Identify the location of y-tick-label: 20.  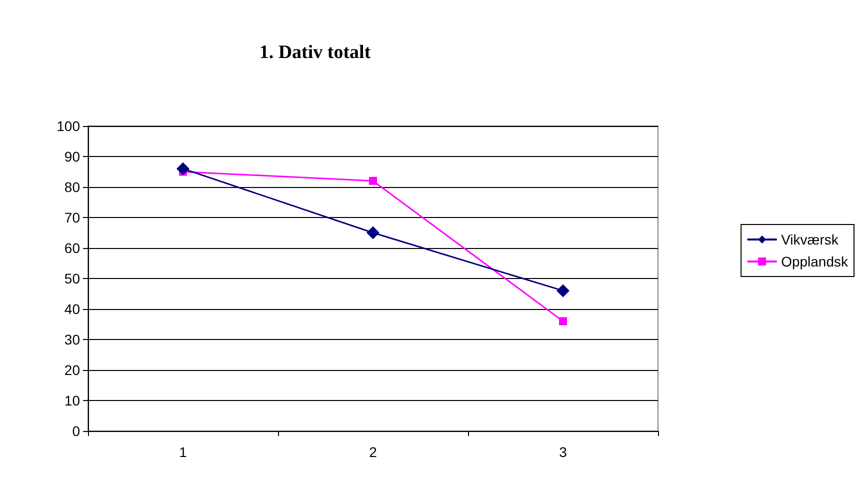
(72, 370).